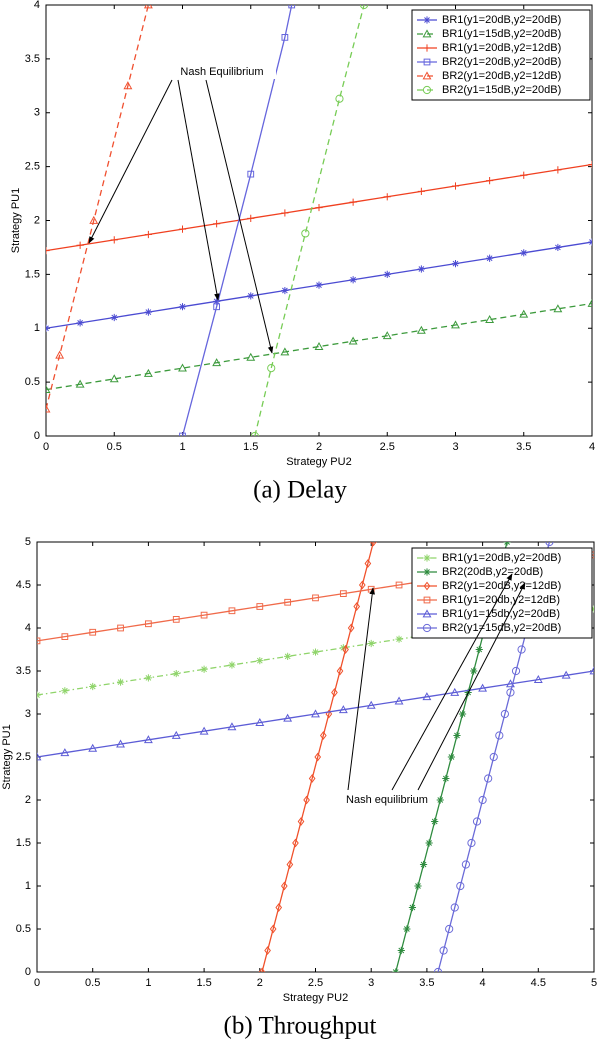 The height and width of the screenshot is (1049, 600). Describe the element at coordinates (315, 998) in the screenshot. I see `x-axis-label: Strategy PU2` at that location.